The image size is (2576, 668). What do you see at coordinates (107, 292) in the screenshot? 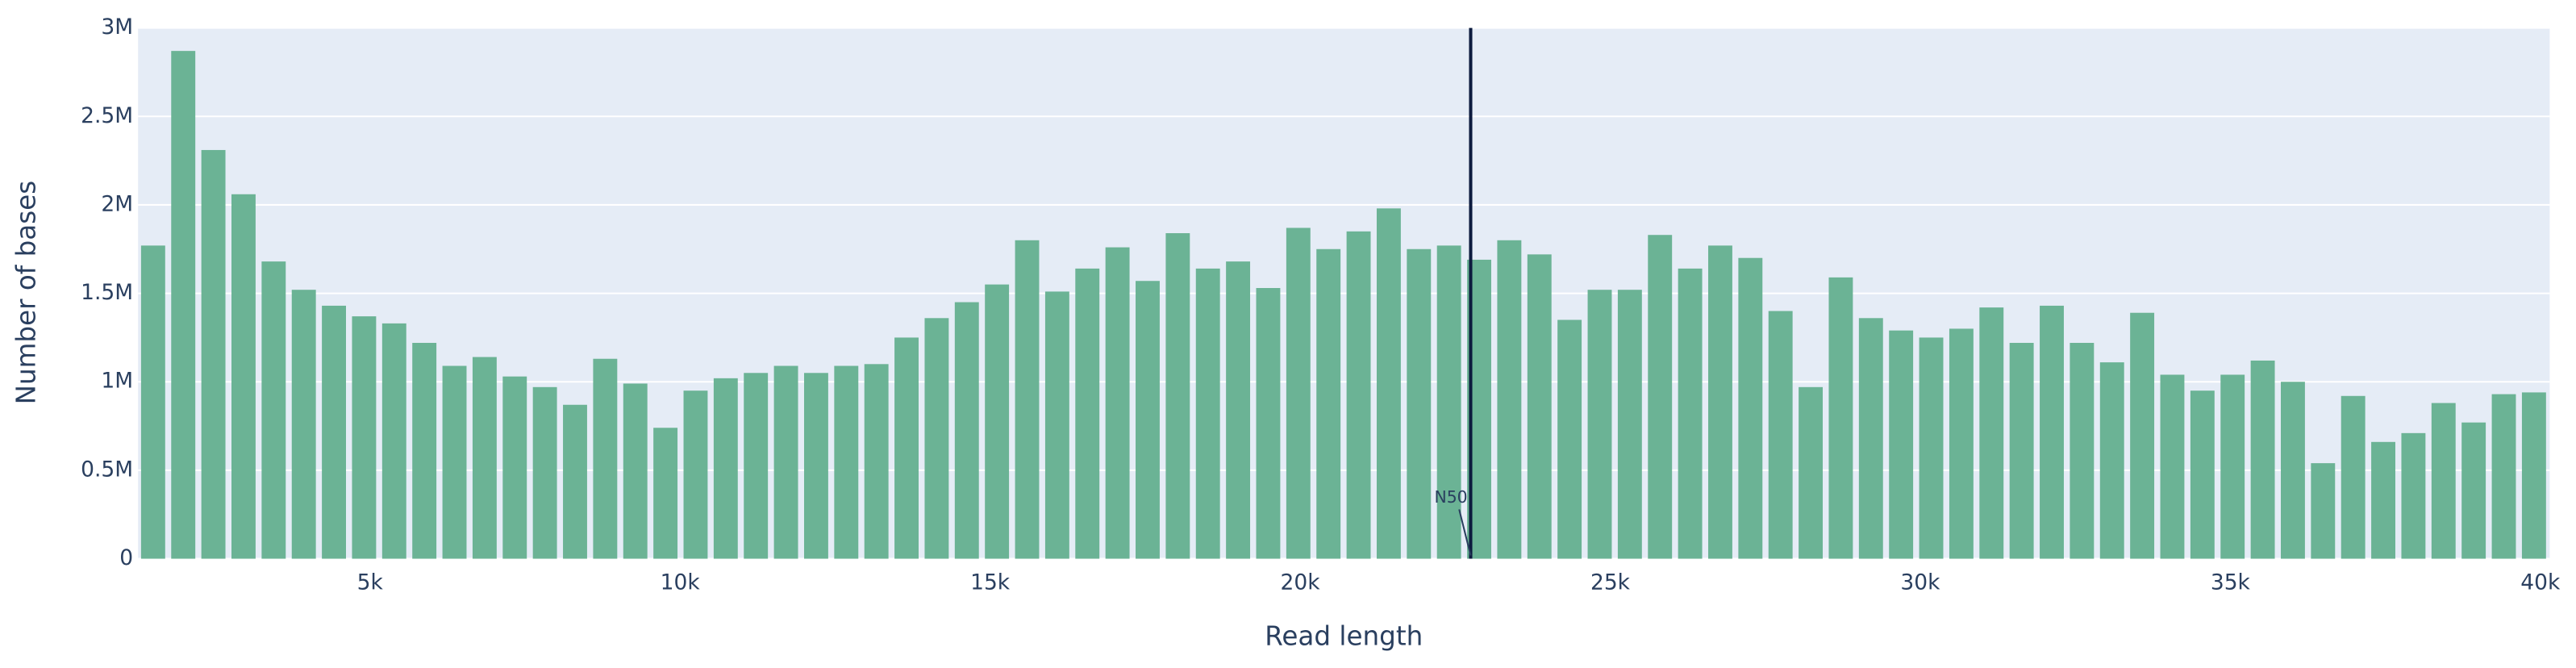
I see `y-tick-label: 1.5M` at bounding box center [107, 292].